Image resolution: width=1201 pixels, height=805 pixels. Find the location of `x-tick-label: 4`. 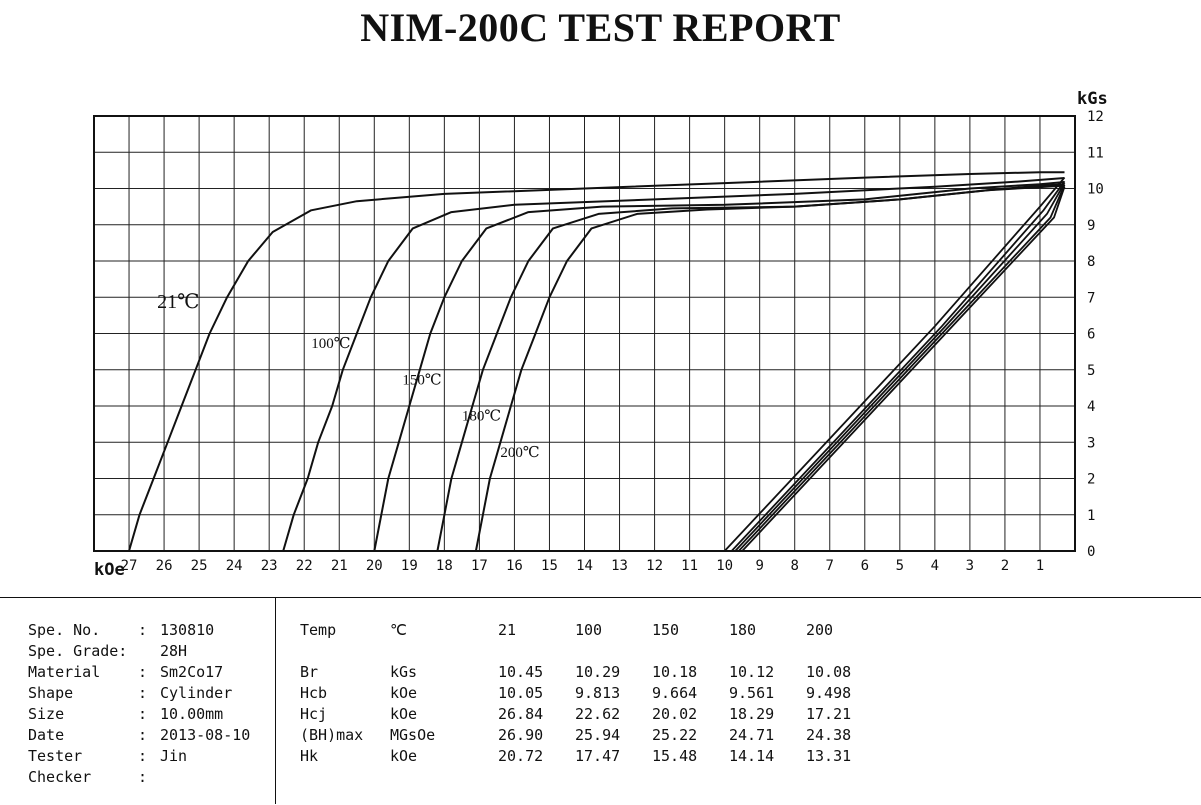

x-tick-label: 4 is located at coordinates (935, 566).